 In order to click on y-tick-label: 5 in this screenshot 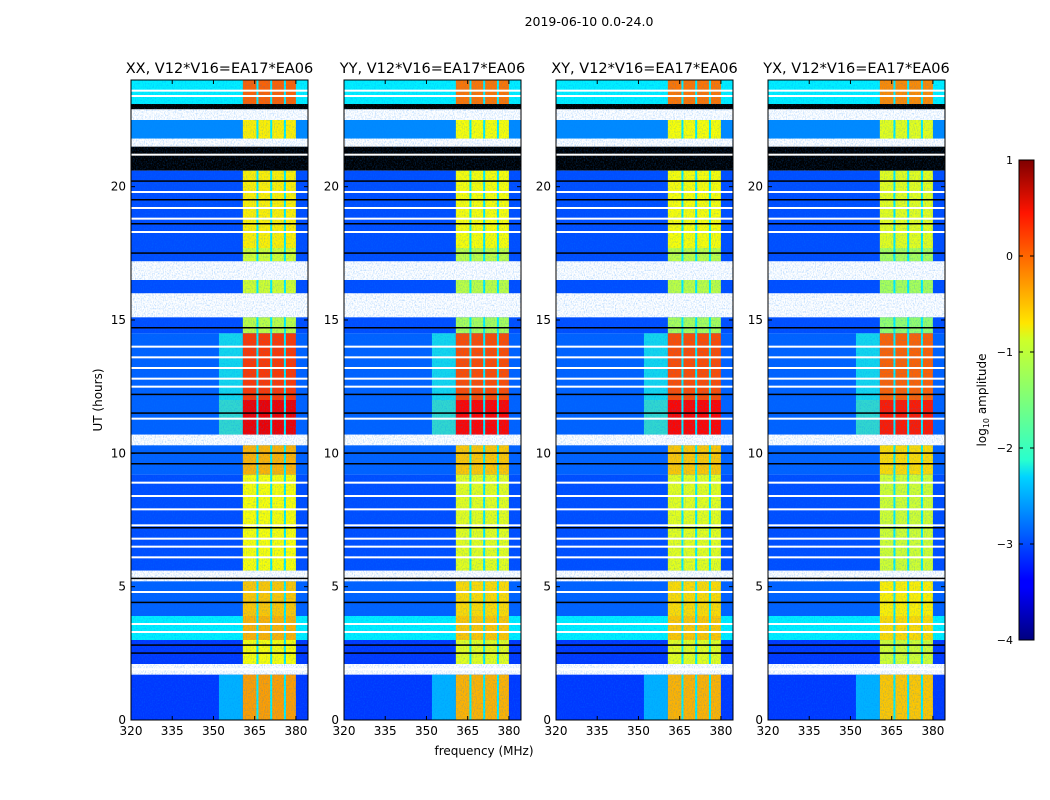, I will do `click(759, 587)`.